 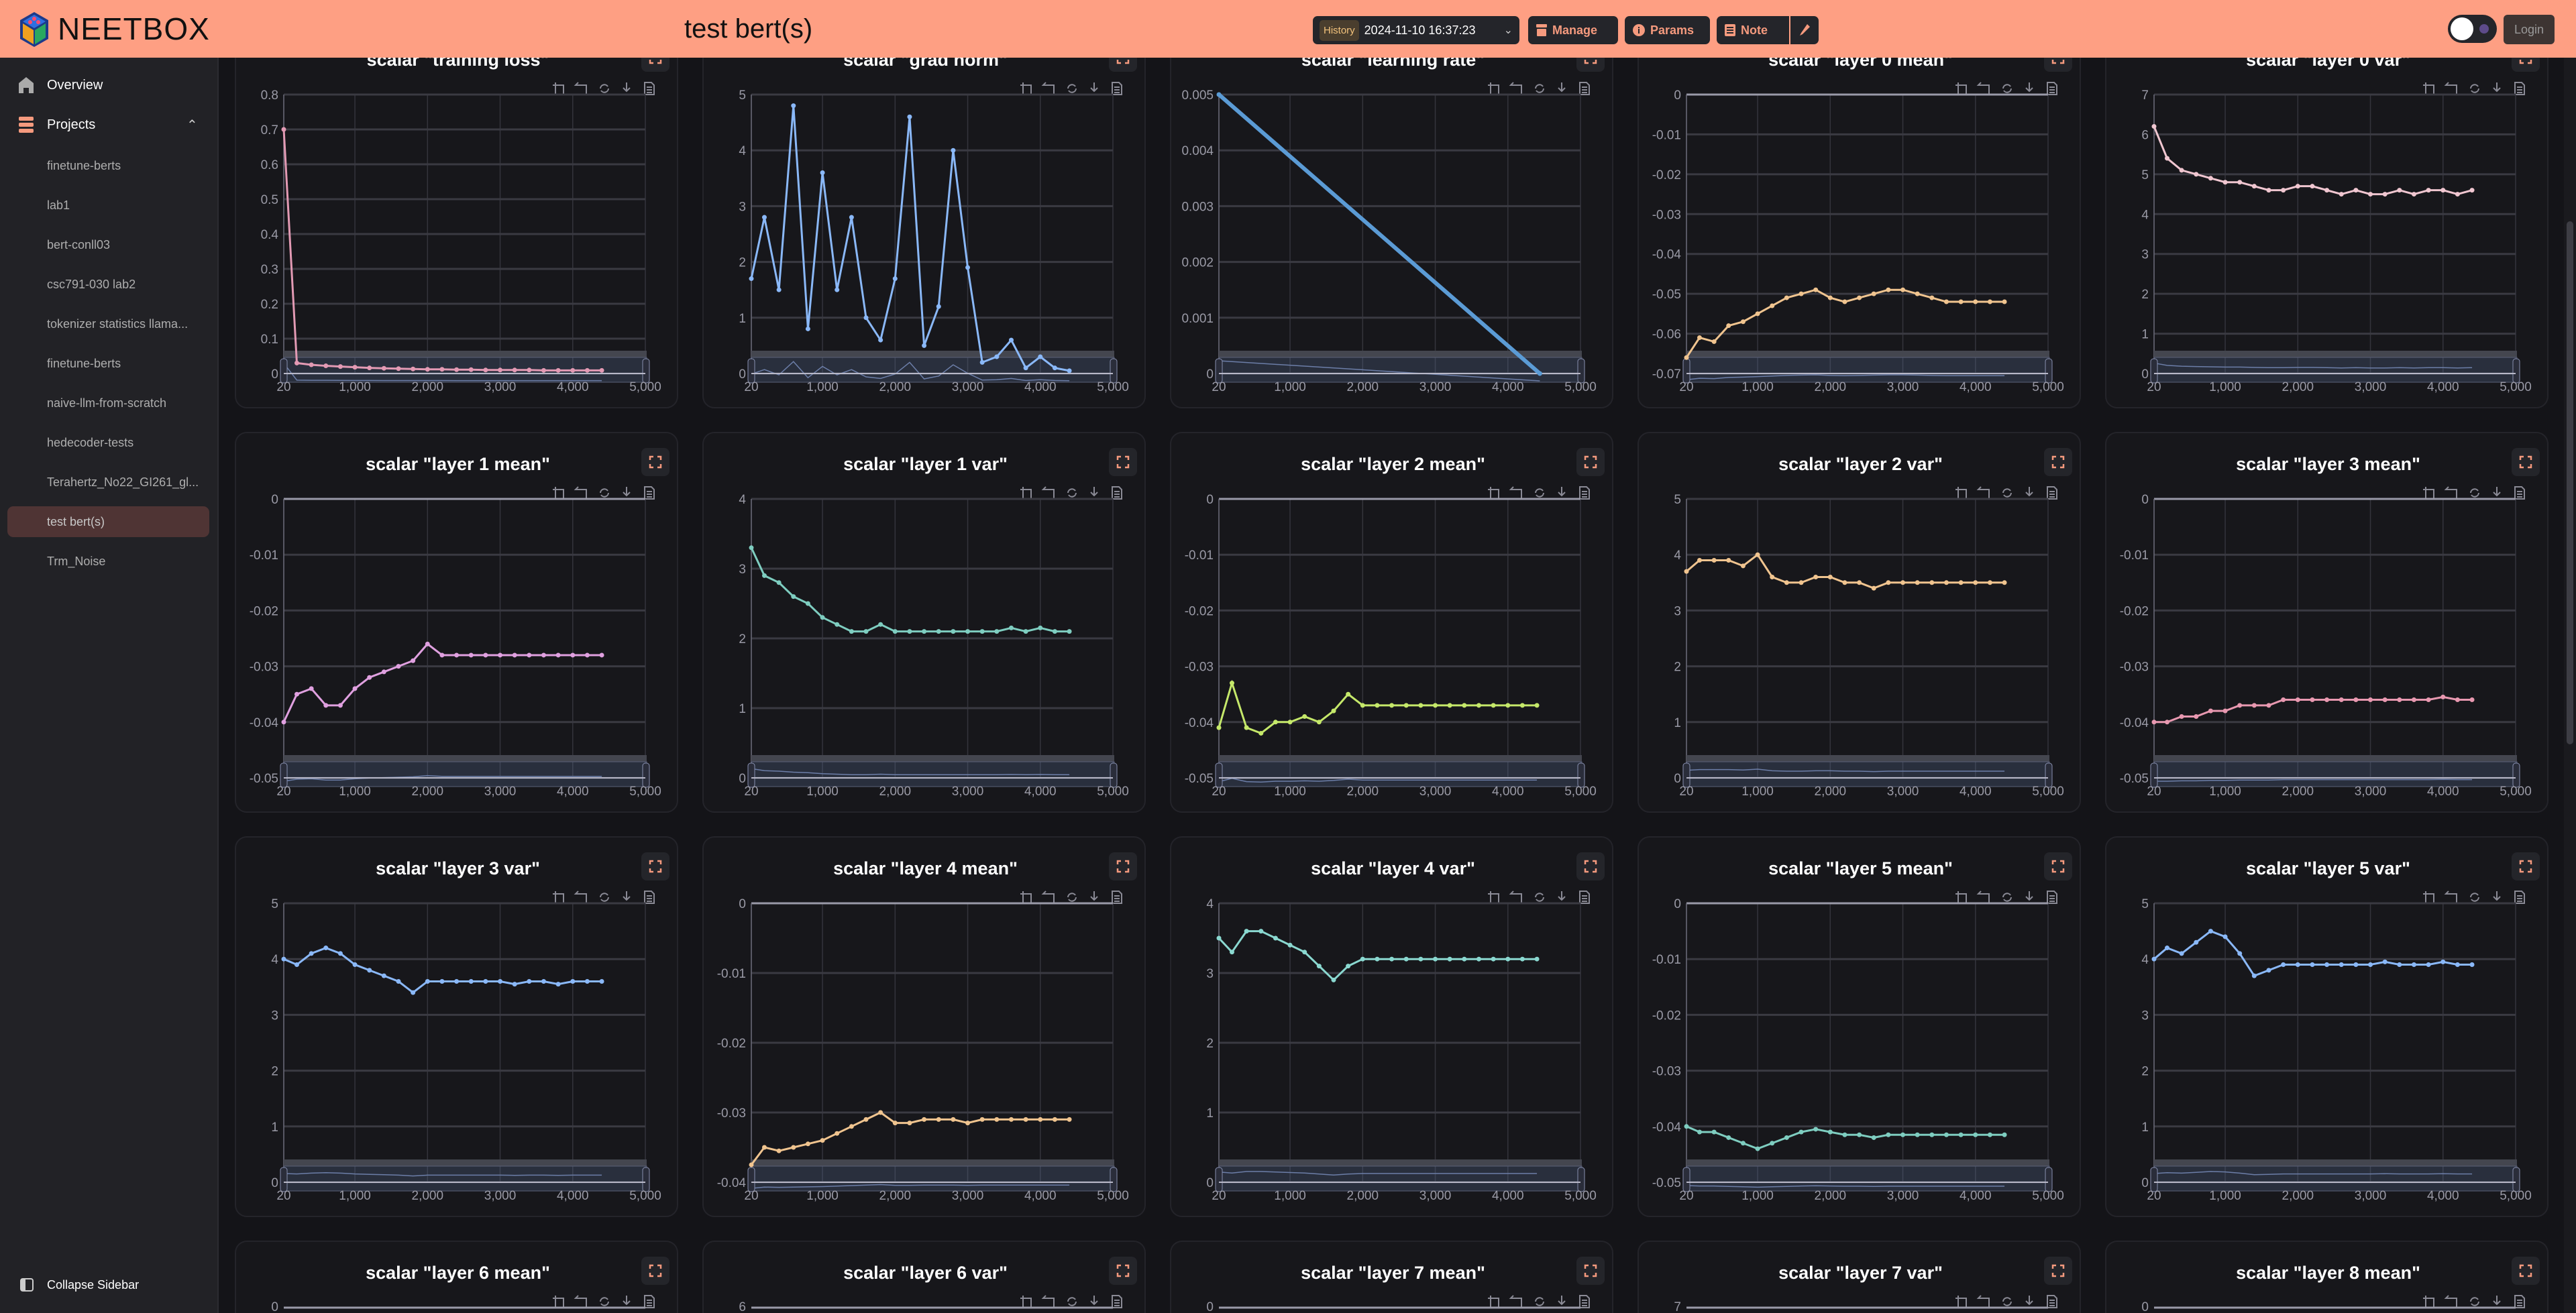 What do you see at coordinates (1667, 30) in the screenshot?
I see `params-button: Params` at bounding box center [1667, 30].